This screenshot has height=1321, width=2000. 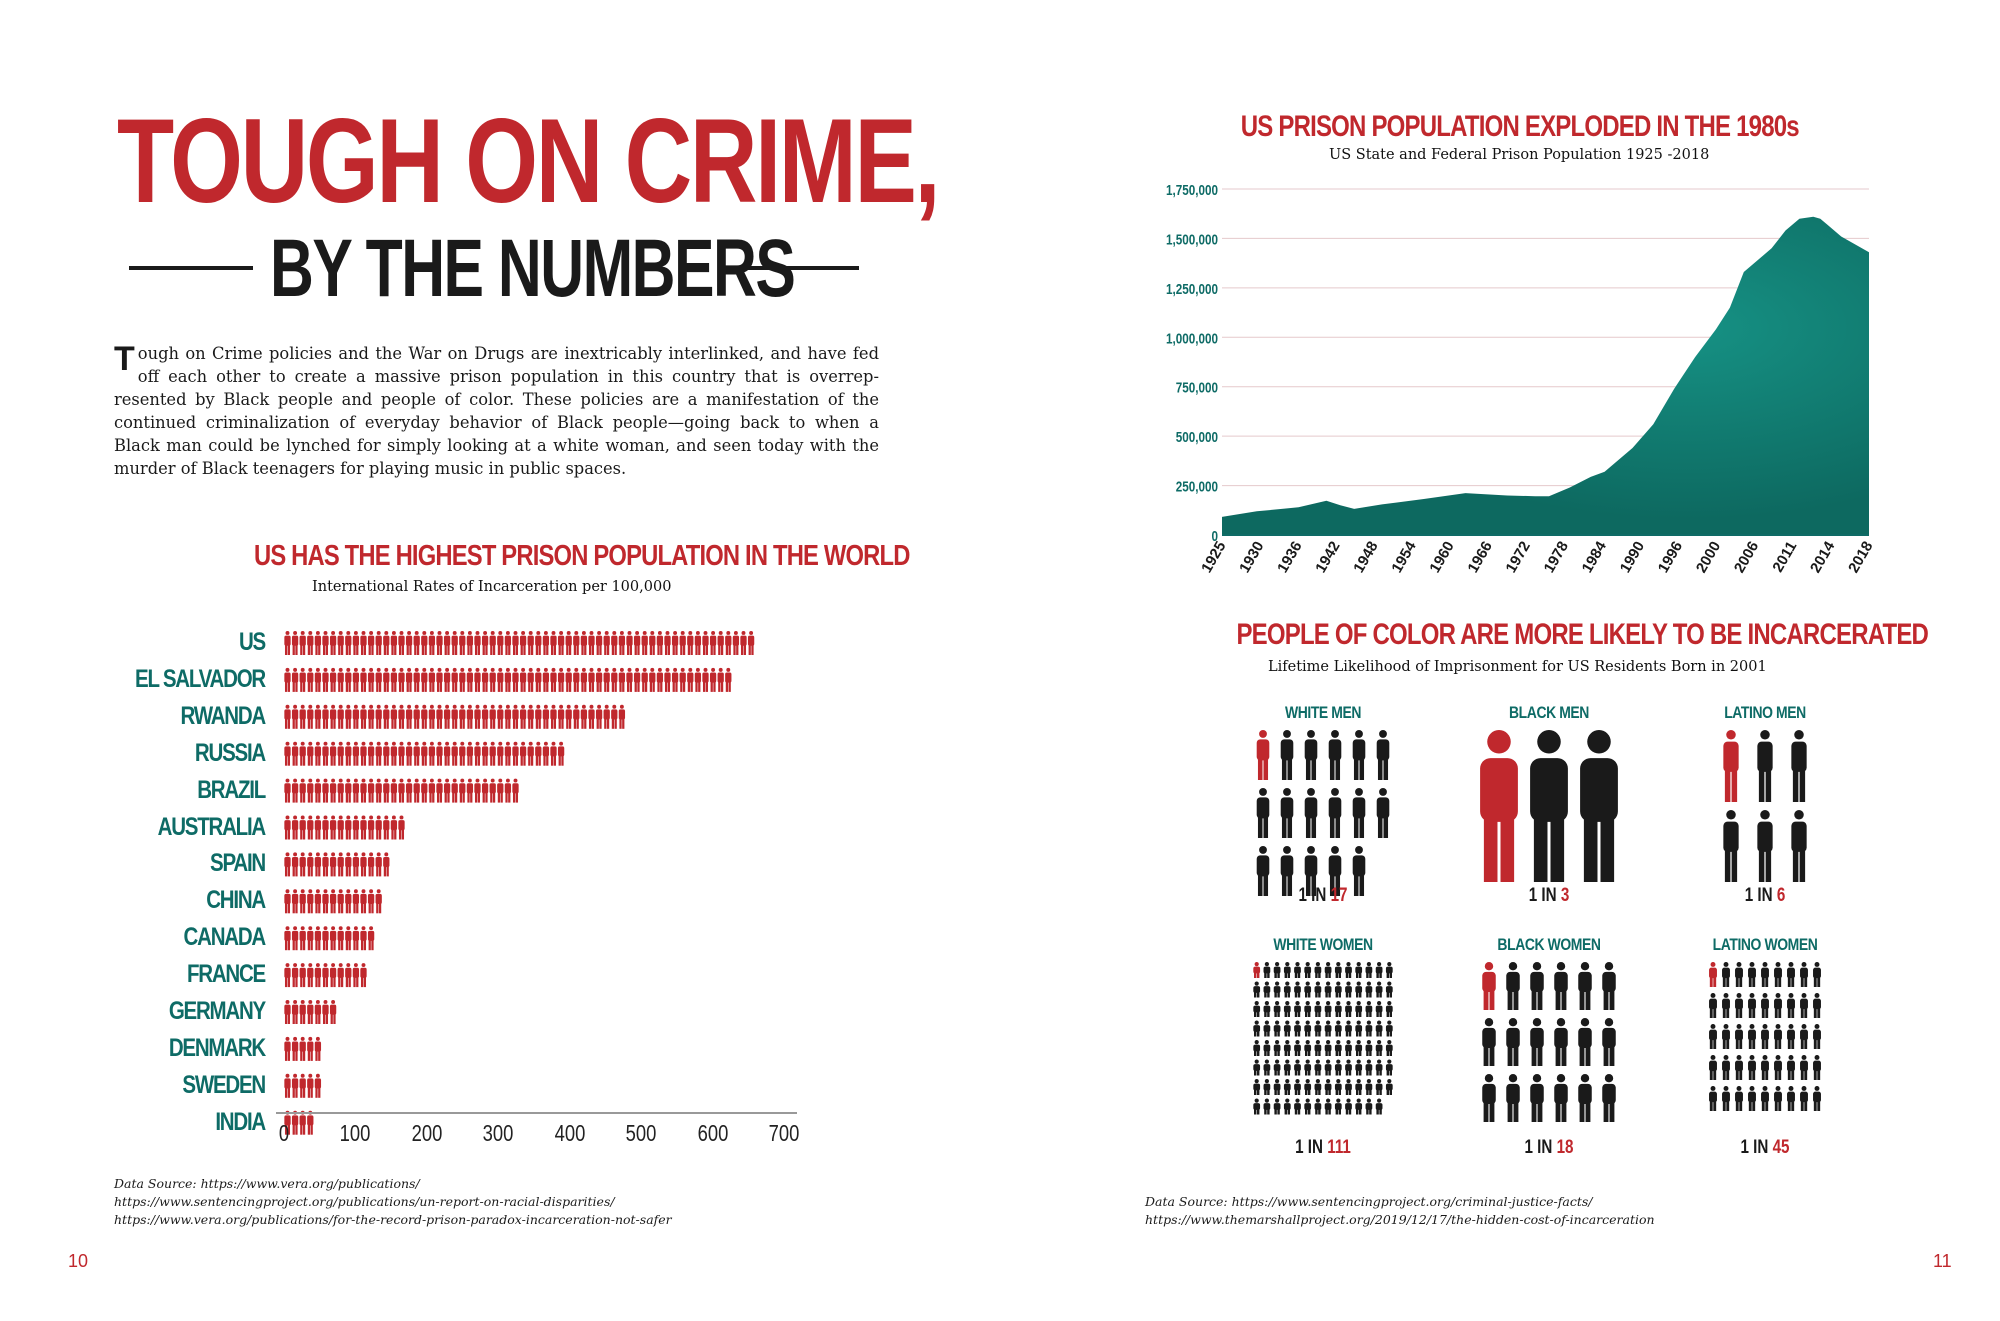 I want to click on bar-us, so click(x=519, y=643).